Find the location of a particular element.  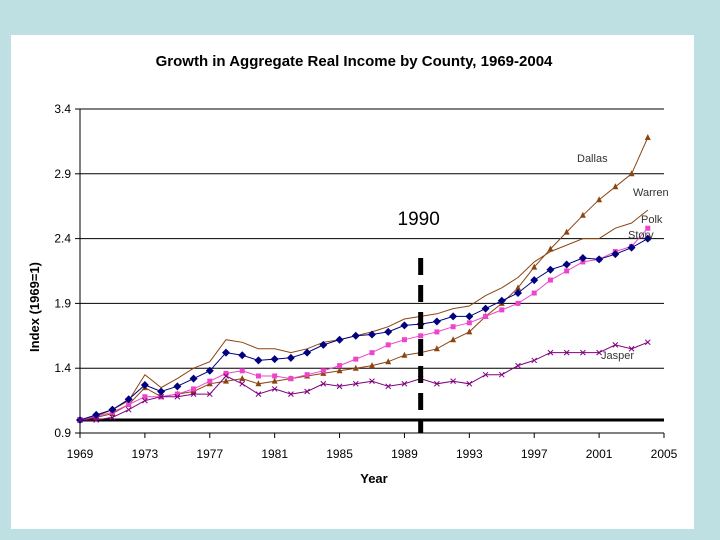

series-label-warren: Warren is located at coordinates (651, 193).